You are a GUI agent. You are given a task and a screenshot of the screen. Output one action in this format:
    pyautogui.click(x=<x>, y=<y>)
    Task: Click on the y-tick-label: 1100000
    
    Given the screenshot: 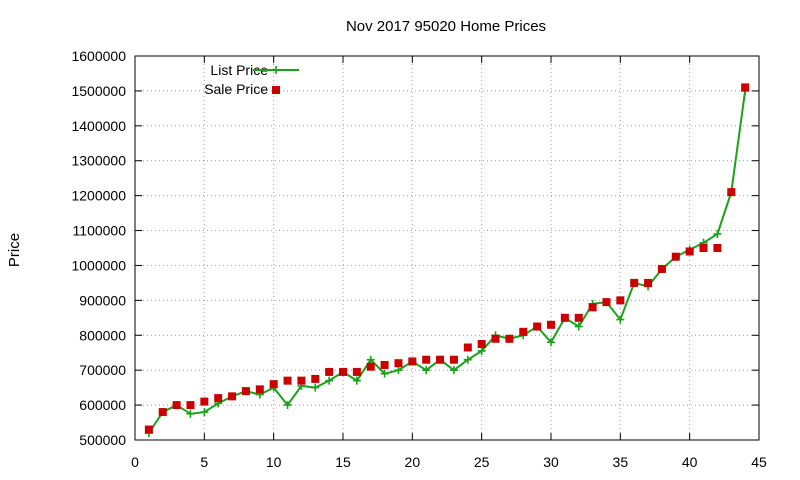 What is the action you would take?
    pyautogui.click(x=100, y=231)
    